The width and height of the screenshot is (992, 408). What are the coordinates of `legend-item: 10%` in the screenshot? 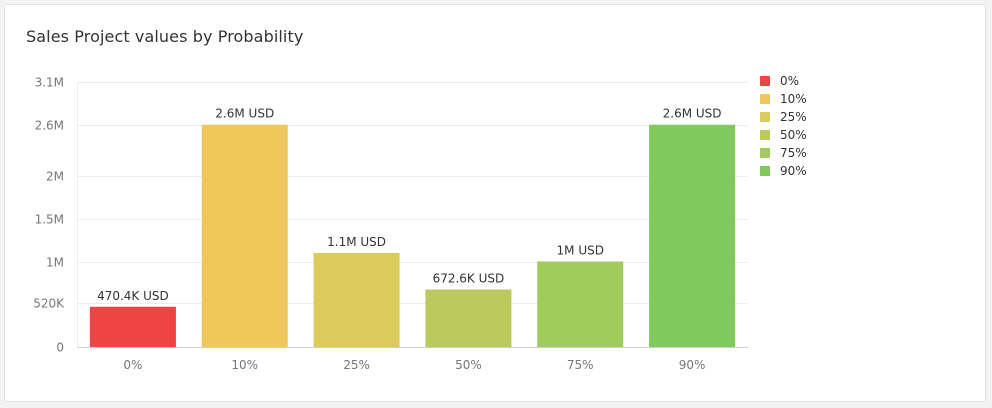 It's located at (783, 99).